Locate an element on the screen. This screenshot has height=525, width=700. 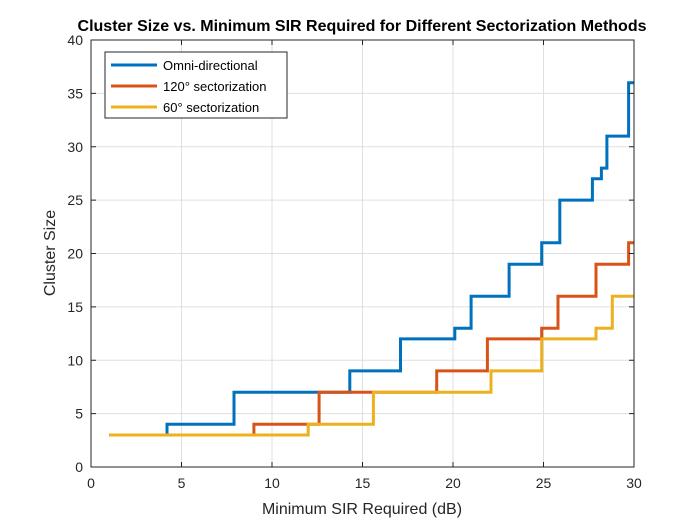
legend-label-60: 60° sectorization is located at coordinates (211, 107).